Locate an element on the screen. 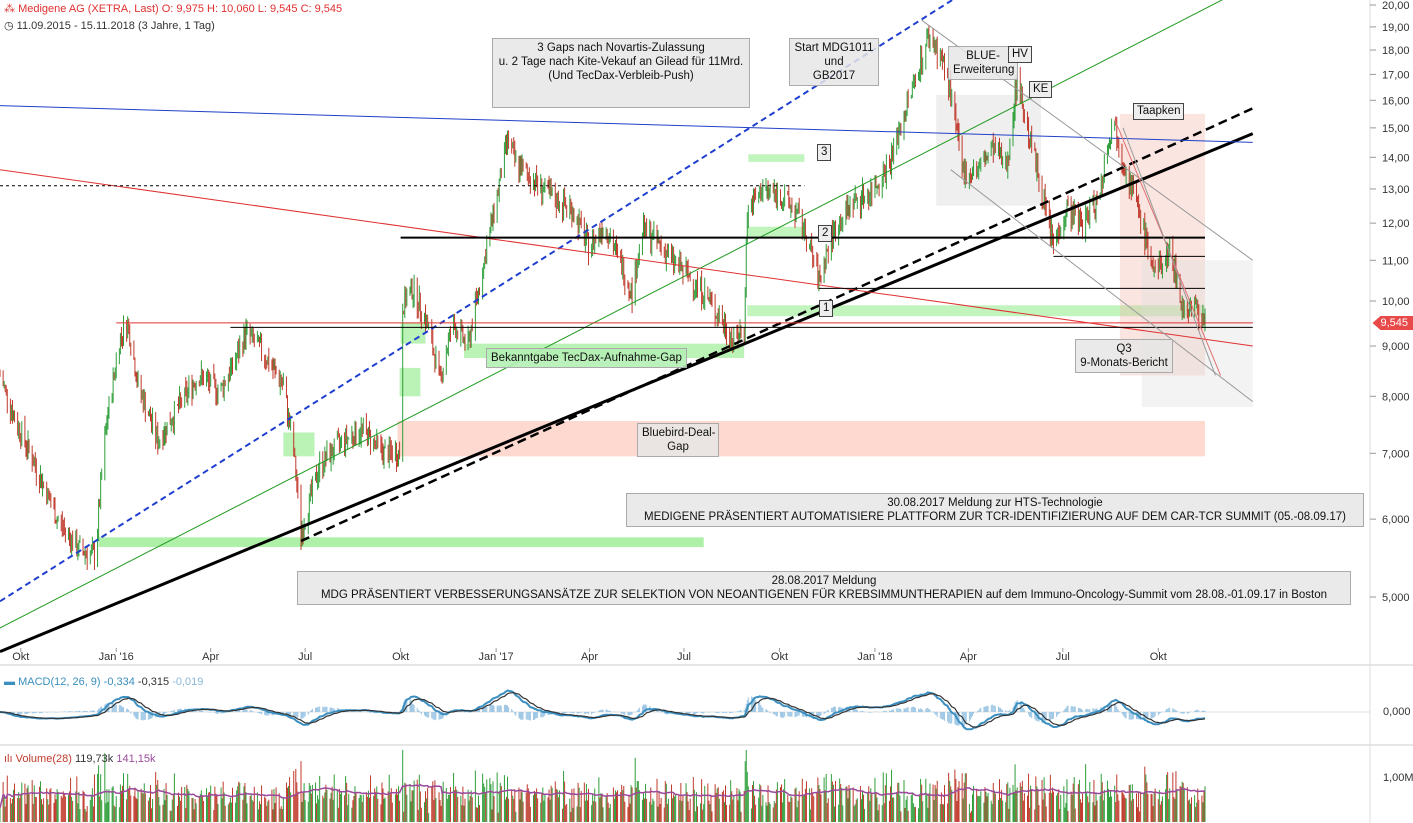 This screenshot has width=1413, height=823. signal-value: -0,315 is located at coordinates (153, 682).